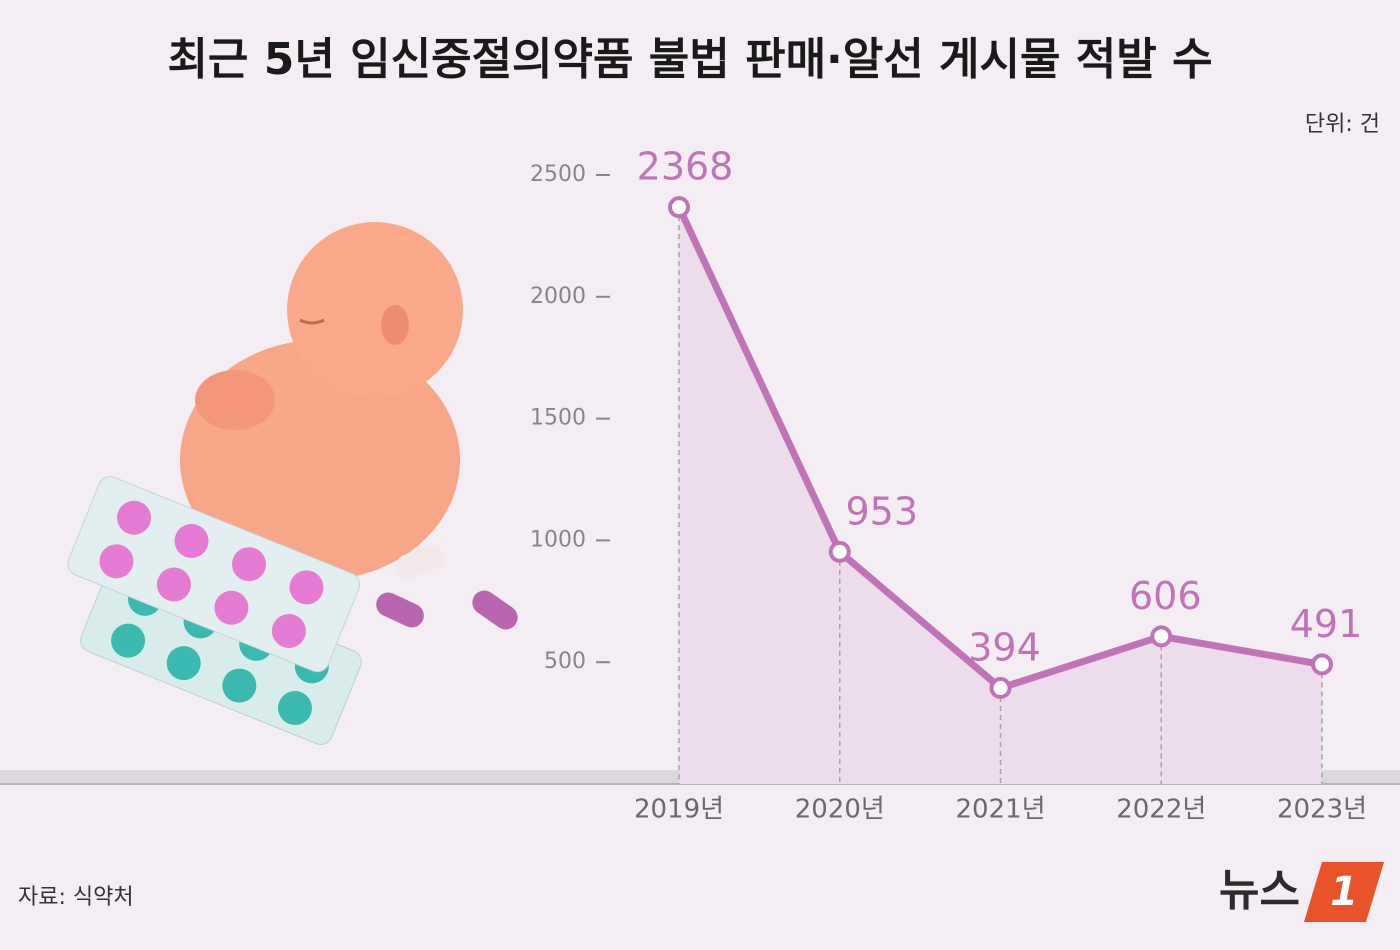 The image size is (1400, 950). I want to click on y-tick-label: 2000, so click(558, 296).